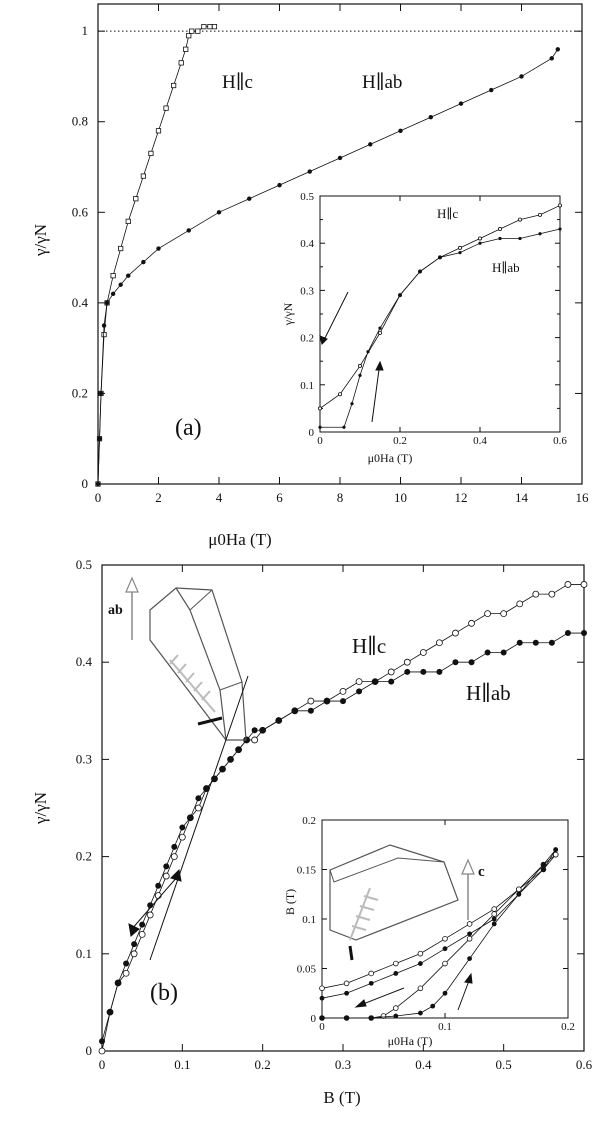 This screenshot has width=597, height=1121. What do you see at coordinates (461, 497) in the screenshot?
I see `x-tick-label: 12` at bounding box center [461, 497].